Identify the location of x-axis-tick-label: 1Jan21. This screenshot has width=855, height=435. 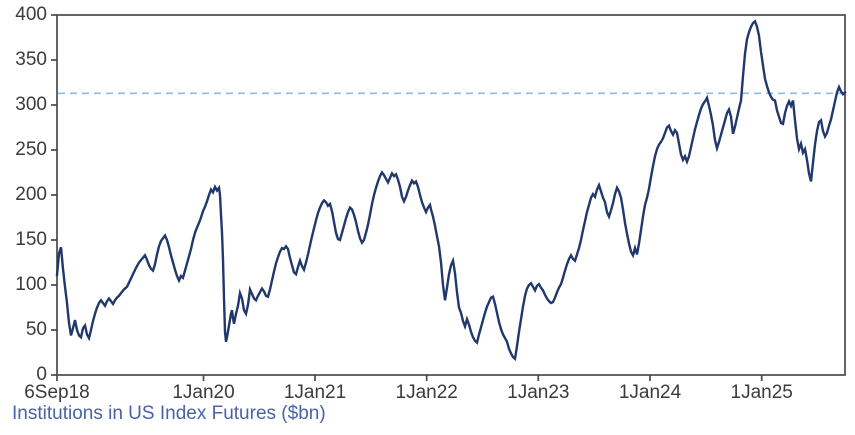
(315, 392).